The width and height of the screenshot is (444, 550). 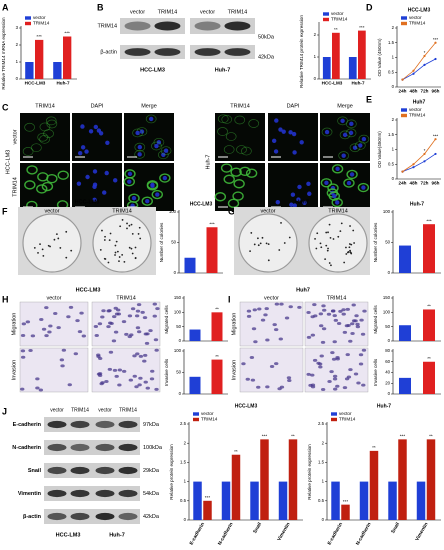 What do you see at coordinates (122, 211) in the screenshot?
I see `col-label: TRIM14` at bounding box center [122, 211].